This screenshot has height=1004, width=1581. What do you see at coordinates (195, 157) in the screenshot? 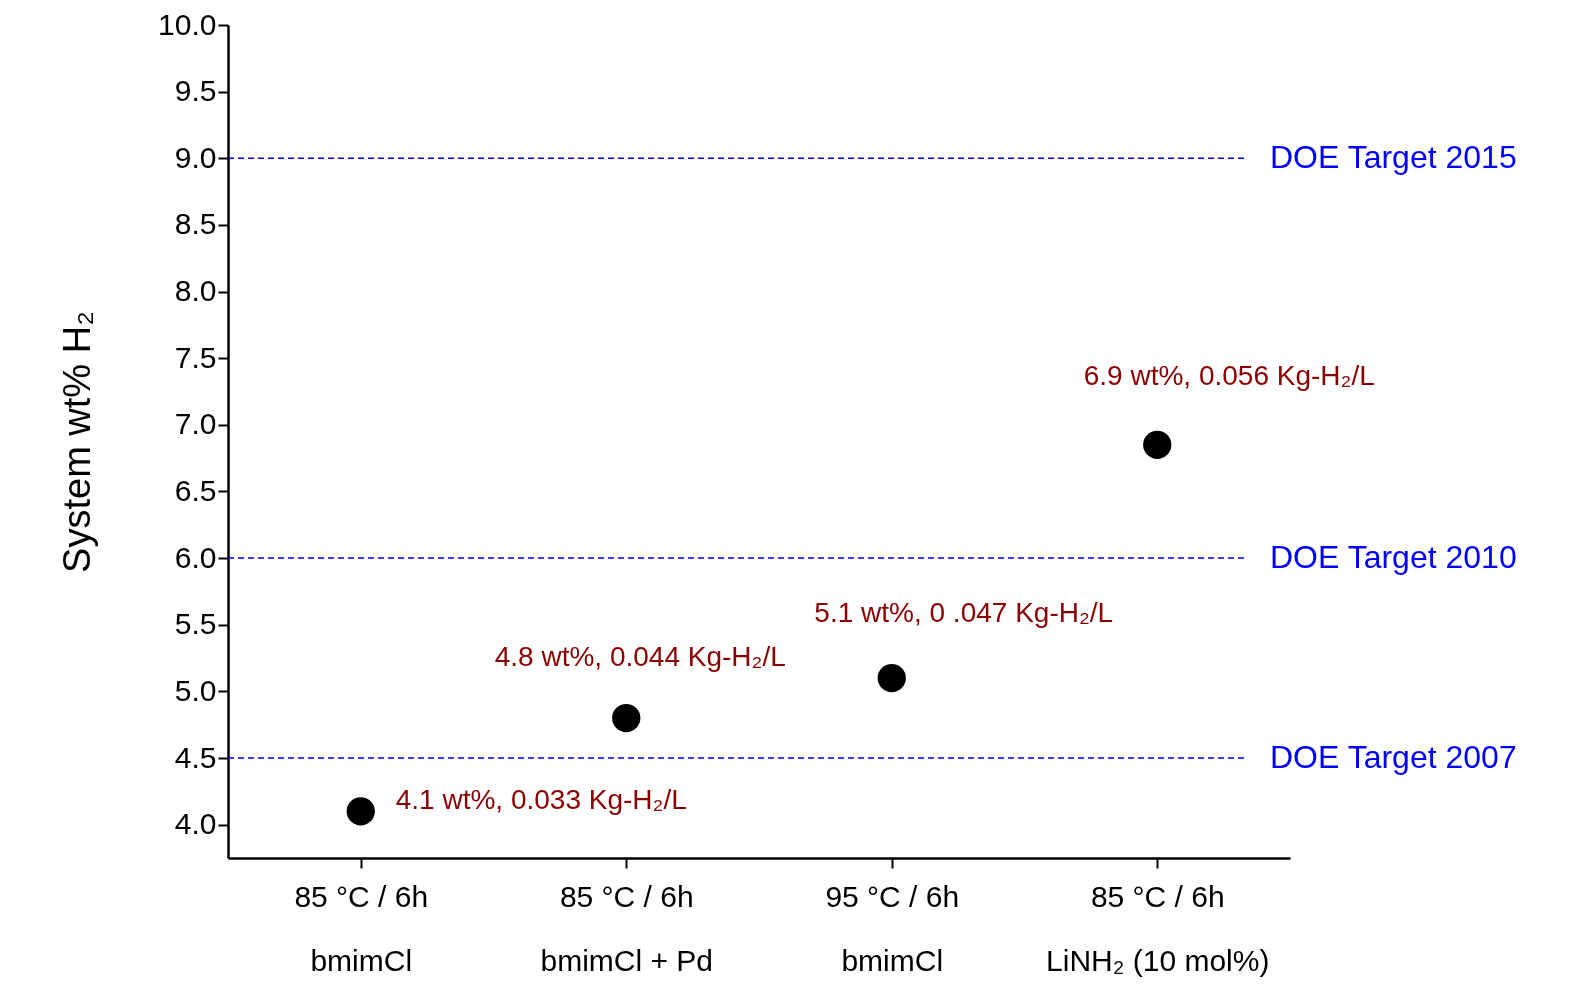
I see `y-tick-label: 9.0` at bounding box center [195, 157].